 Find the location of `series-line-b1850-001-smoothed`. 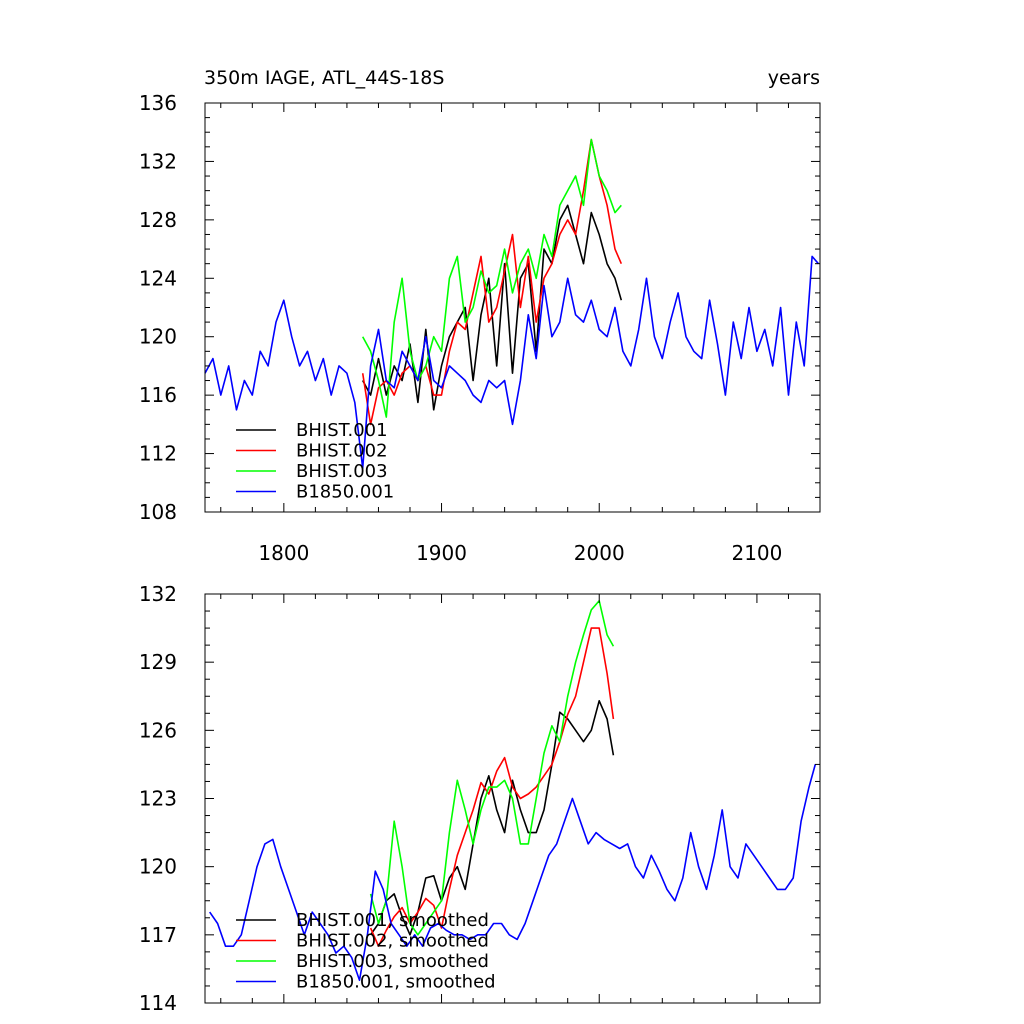

series-line-b1850-001-smoothed is located at coordinates (513, 873).